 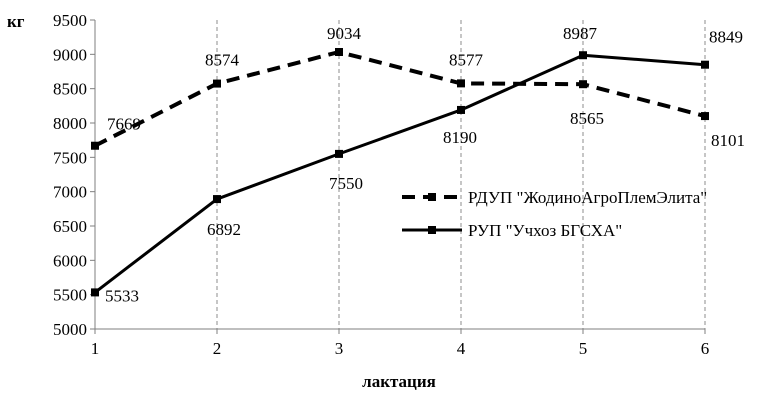 What do you see at coordinates (124, 124) in the screenshot?
I see `data-label-series-1: 7669` at bounding box center [124, 124].